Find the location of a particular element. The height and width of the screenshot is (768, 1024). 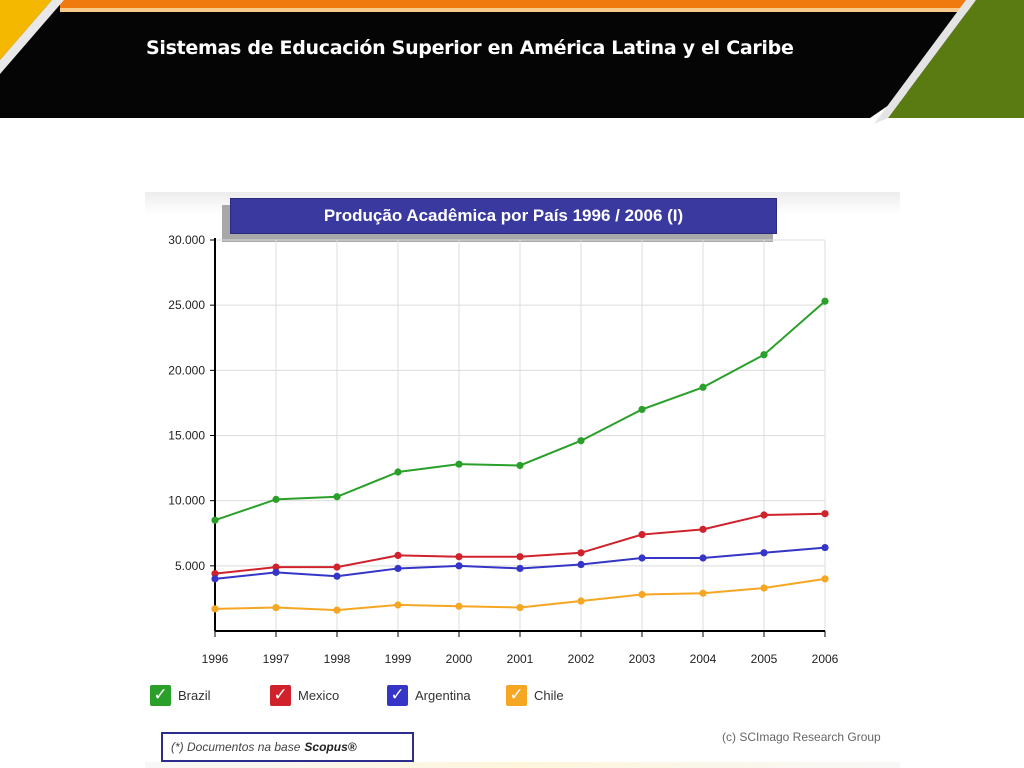

x-tick-label: 1997 is located at coordinates (276, 659).